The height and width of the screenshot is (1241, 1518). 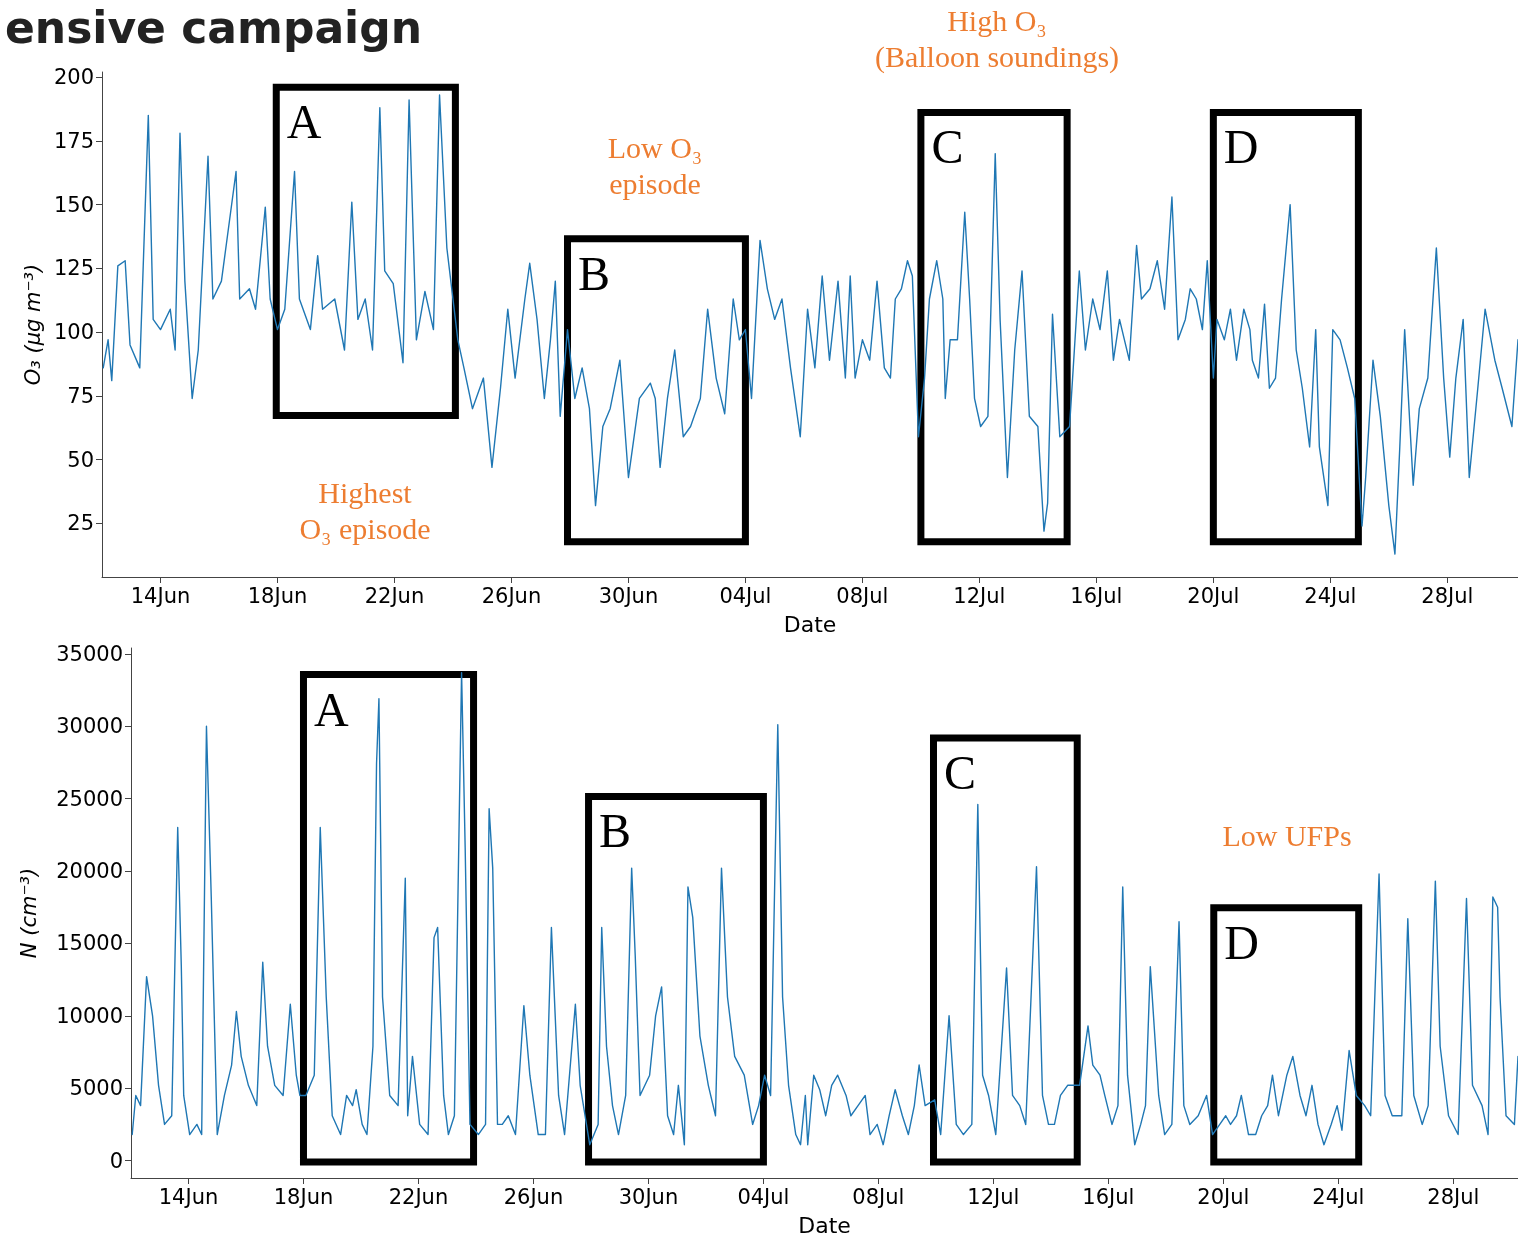 I want to click on y-tick-label: 5000, so click(x=96, y=1088).